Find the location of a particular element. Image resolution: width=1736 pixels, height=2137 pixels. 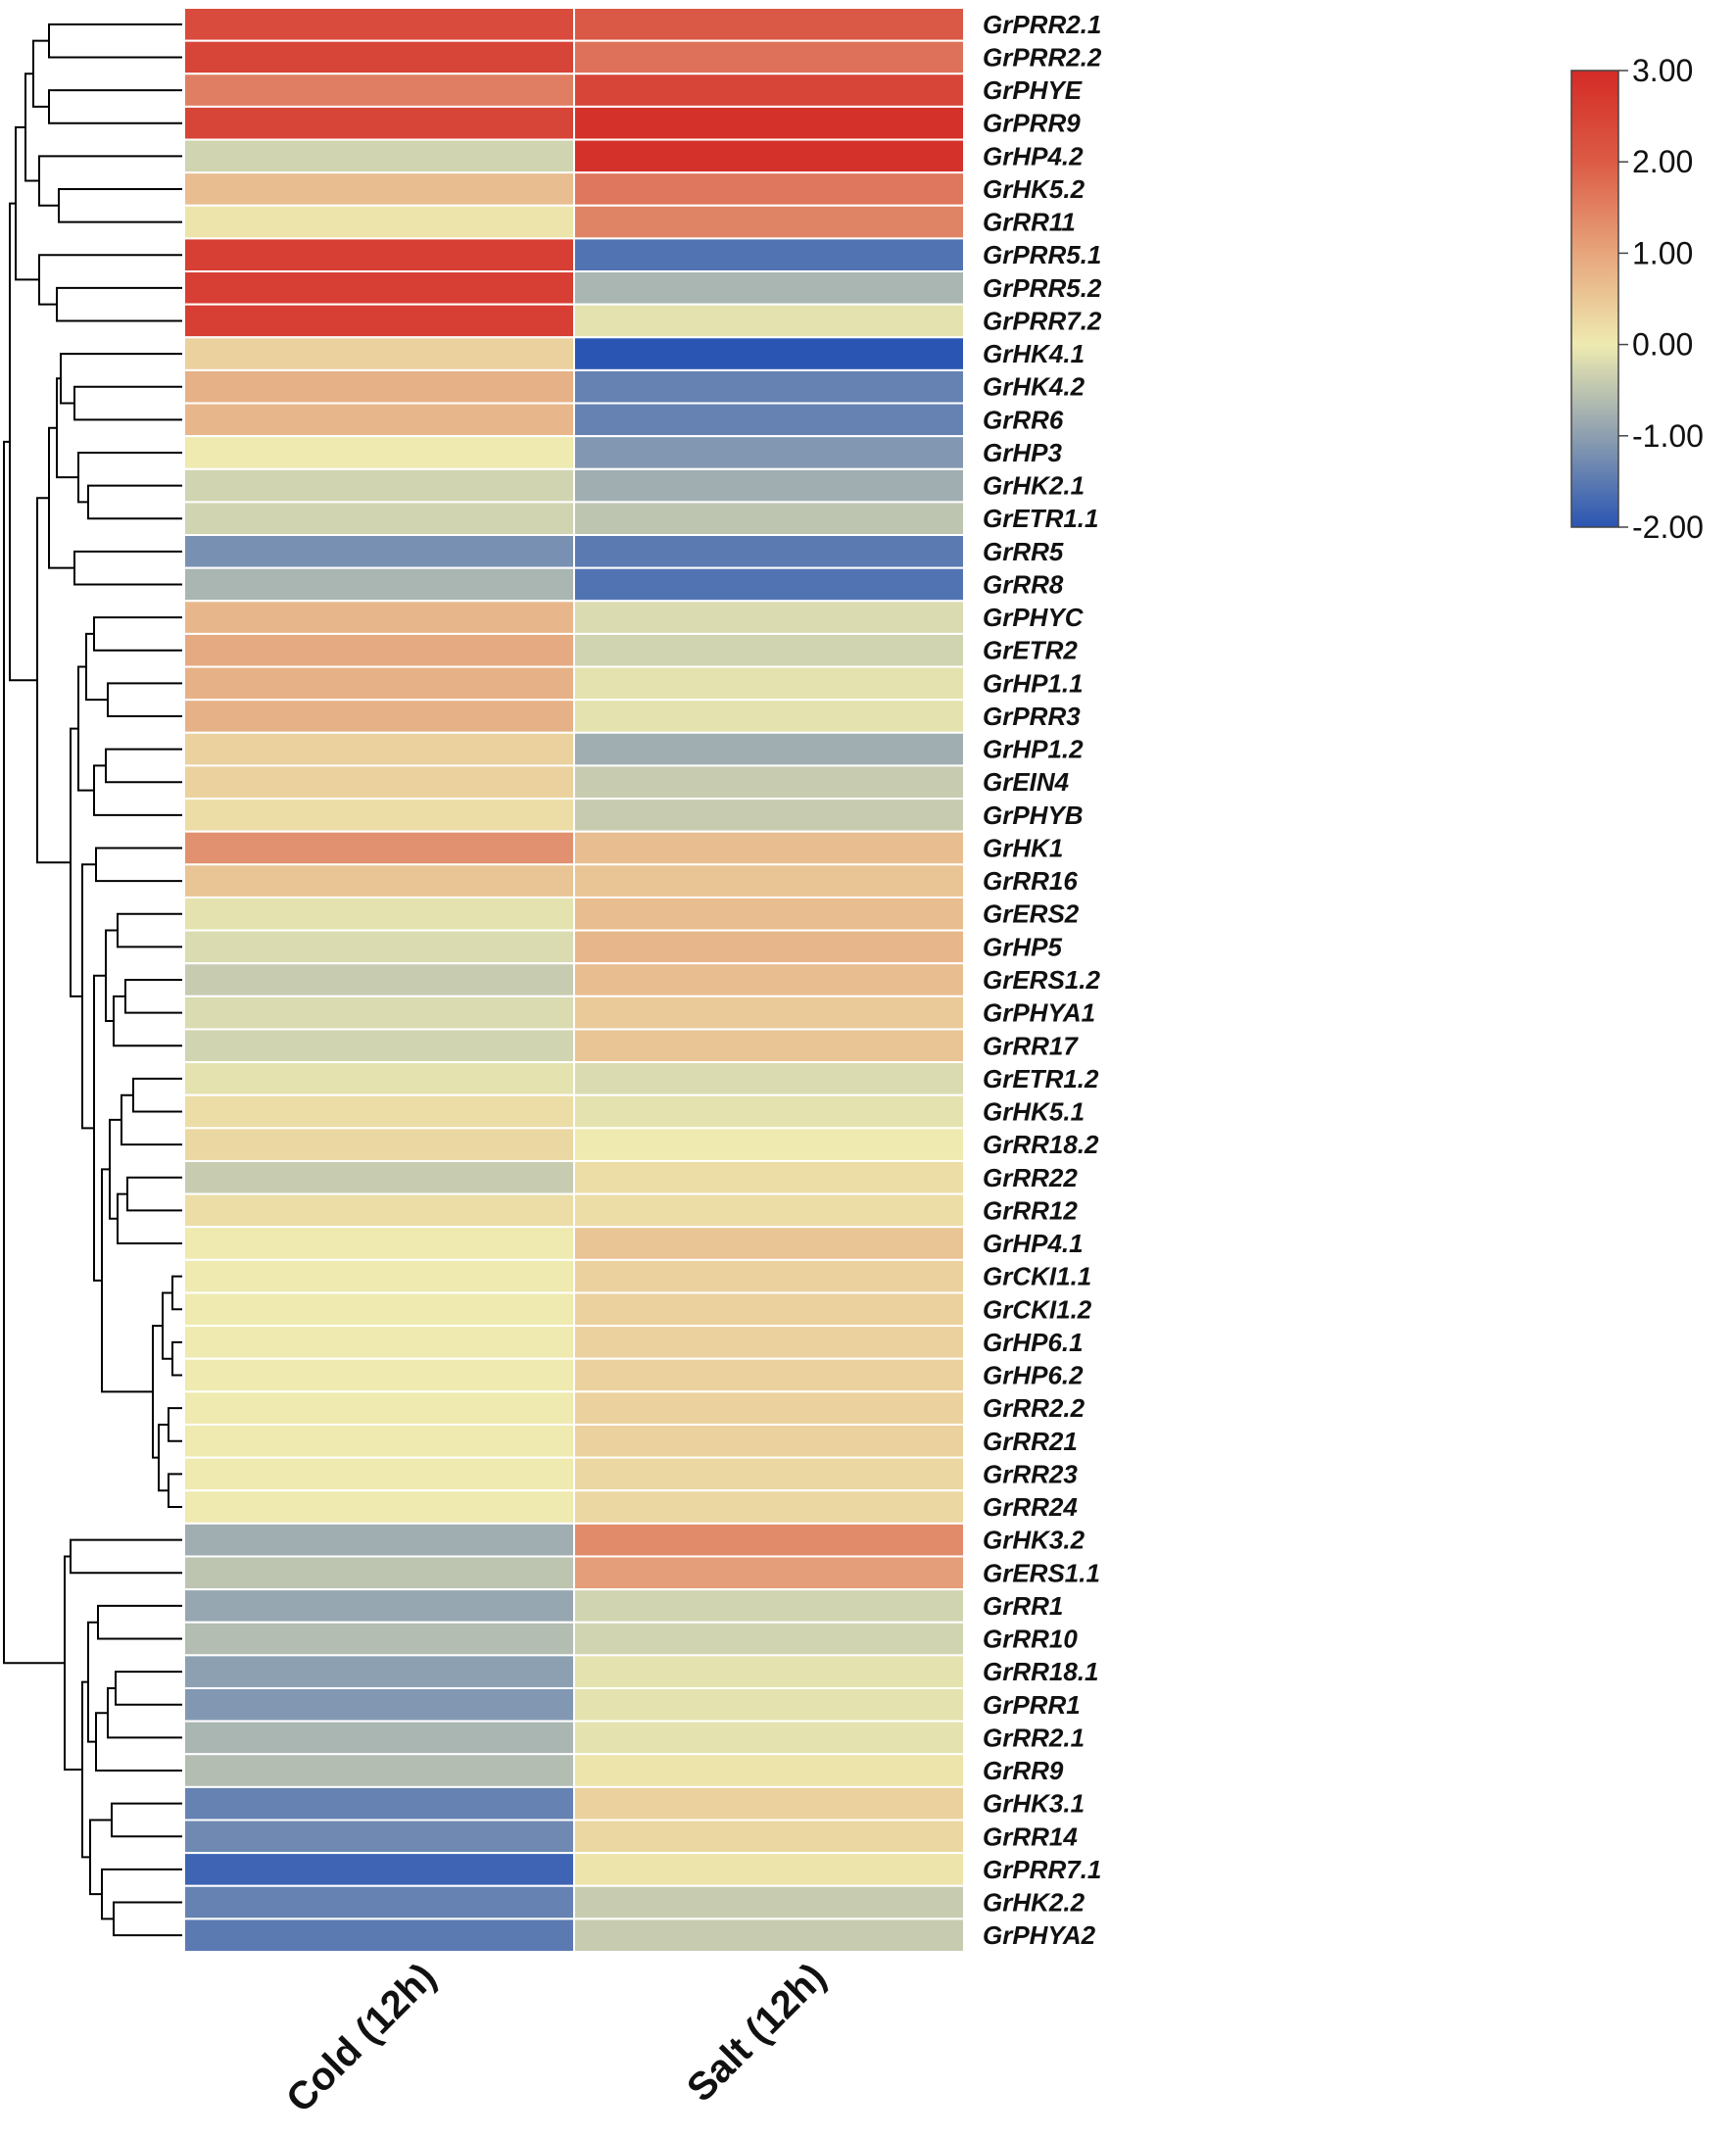

row-label: GrRR17 is located at coordinates (1031, 1045).